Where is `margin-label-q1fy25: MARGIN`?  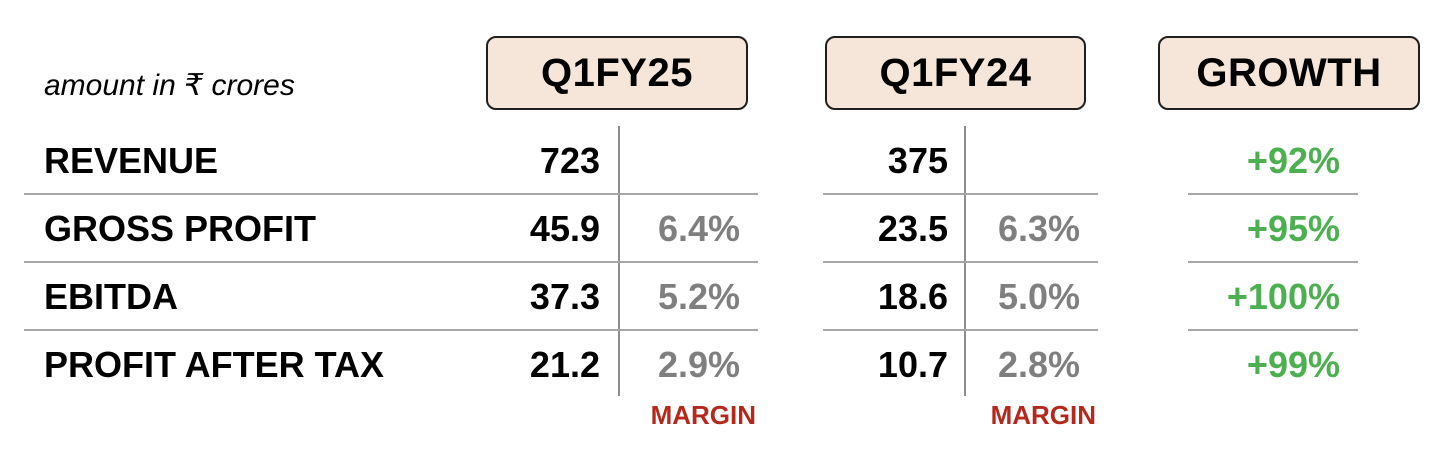
margin-label-q1fy25: MARGIN is located at coordinates (703, 415).